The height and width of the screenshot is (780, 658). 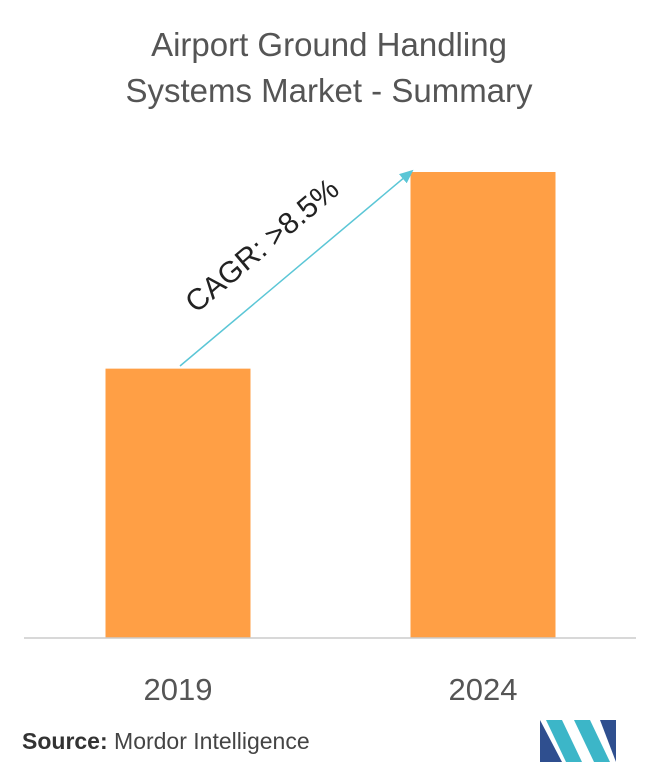 What do you see at coordinates (578, 741) in the screenshot?
I see `mordor-intelligence-logo-icon` at bounding box center [578, 741].